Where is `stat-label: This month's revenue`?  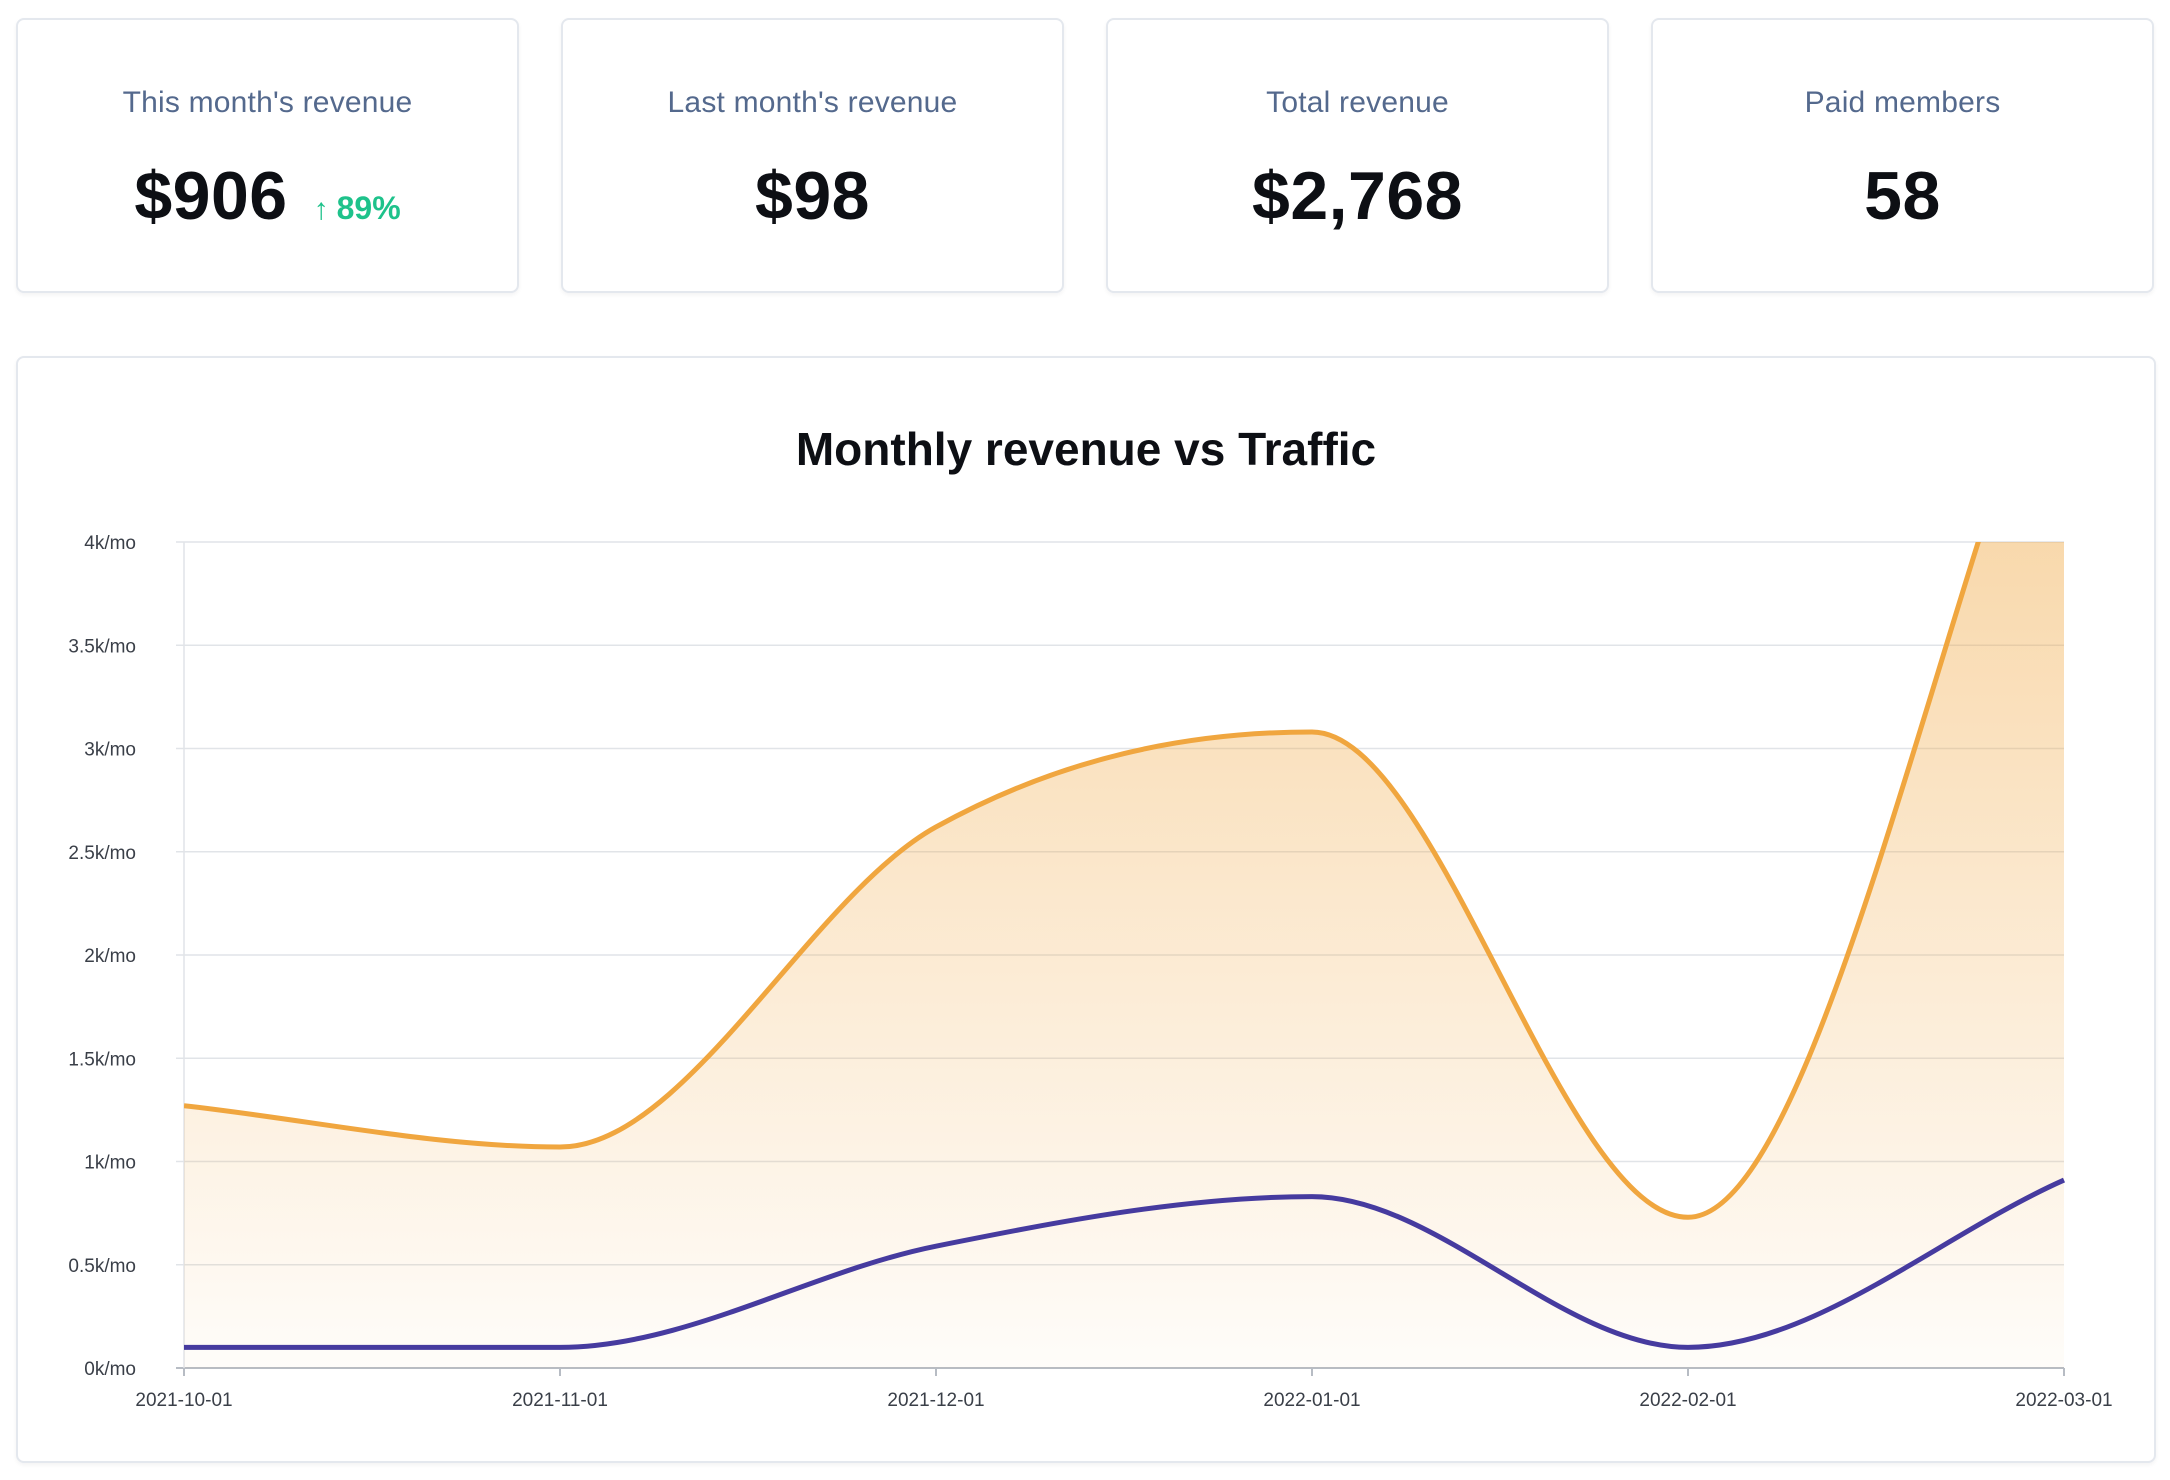 stat-label: This month's revenue is located at coordinates (267, 102).